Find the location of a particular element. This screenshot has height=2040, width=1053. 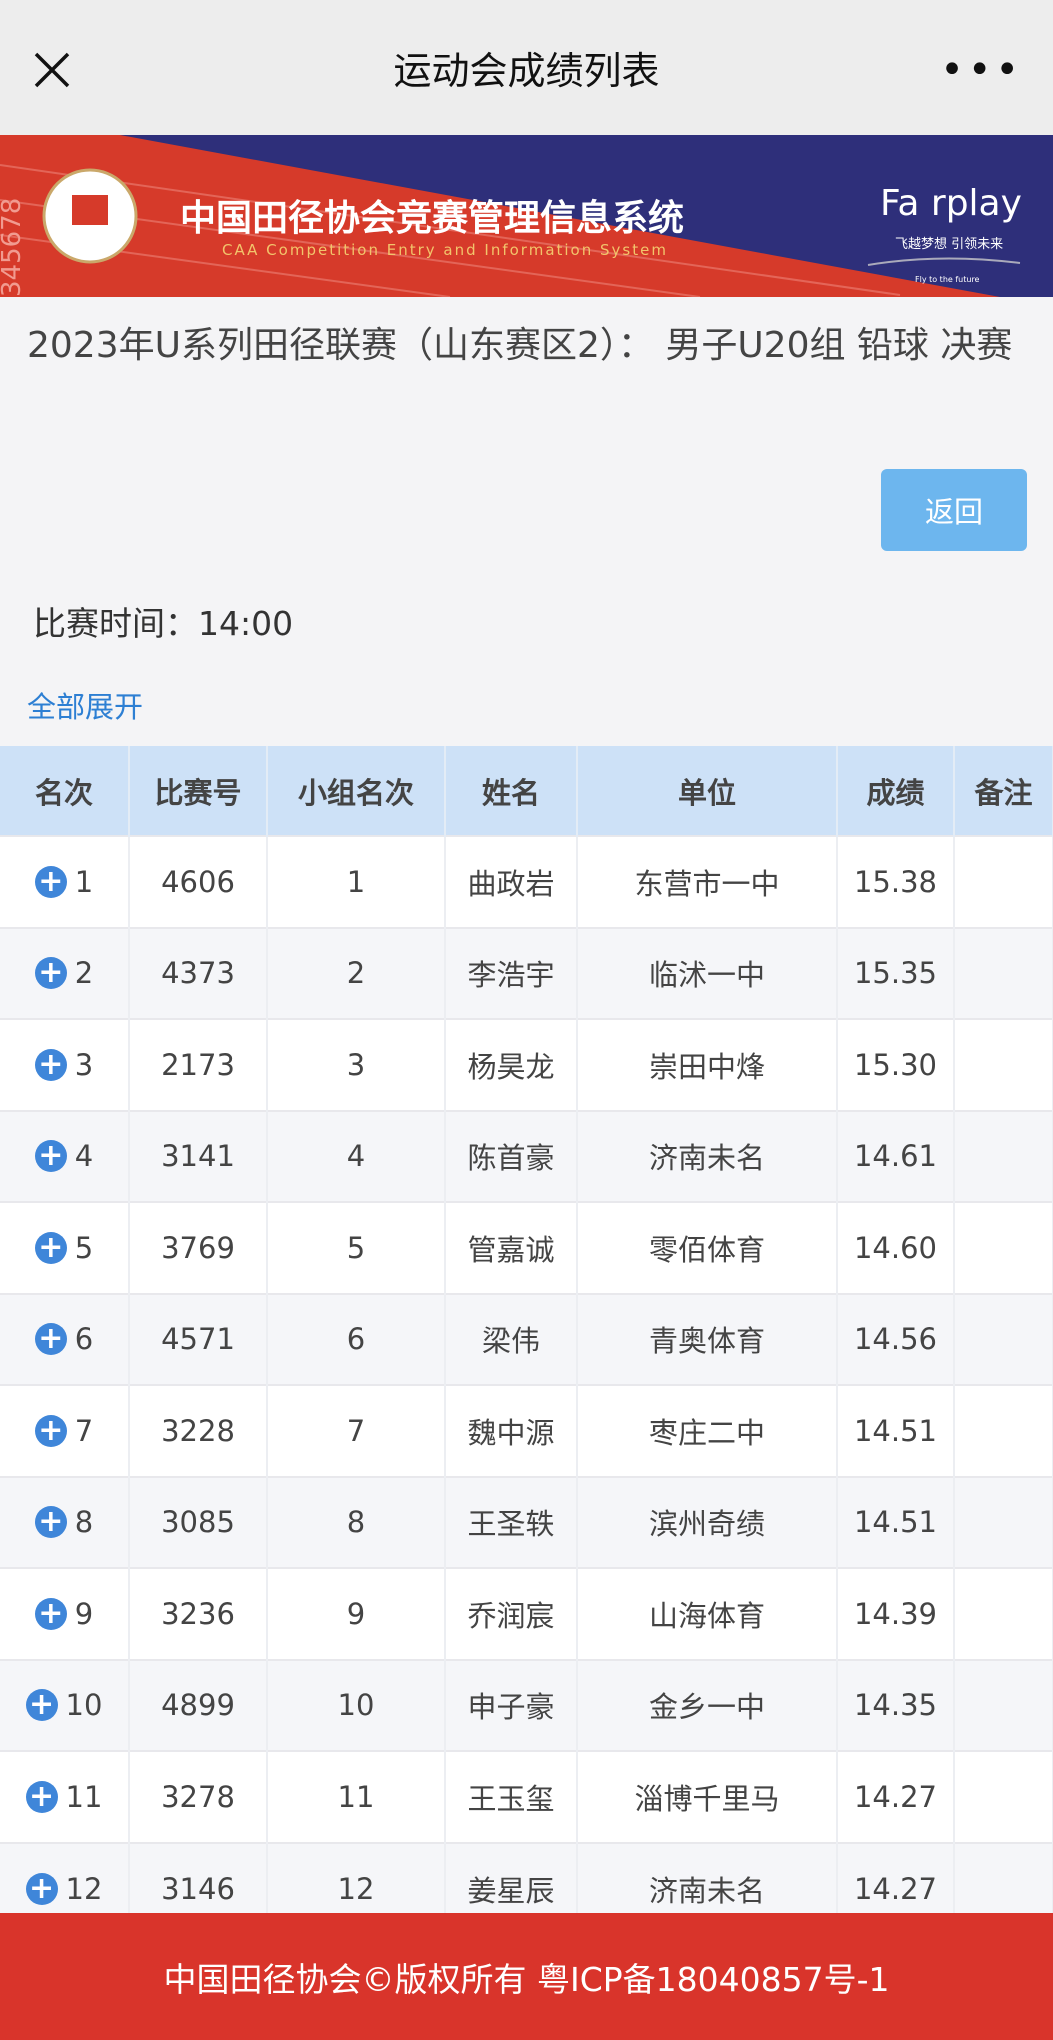

result-cell: 14.35 is located at coordinates (896, 1704).